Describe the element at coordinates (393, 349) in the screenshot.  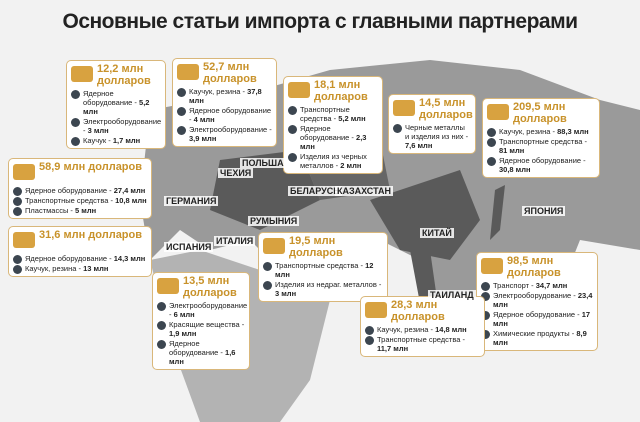
I see `item-amount: 11,7 млн` at that location.